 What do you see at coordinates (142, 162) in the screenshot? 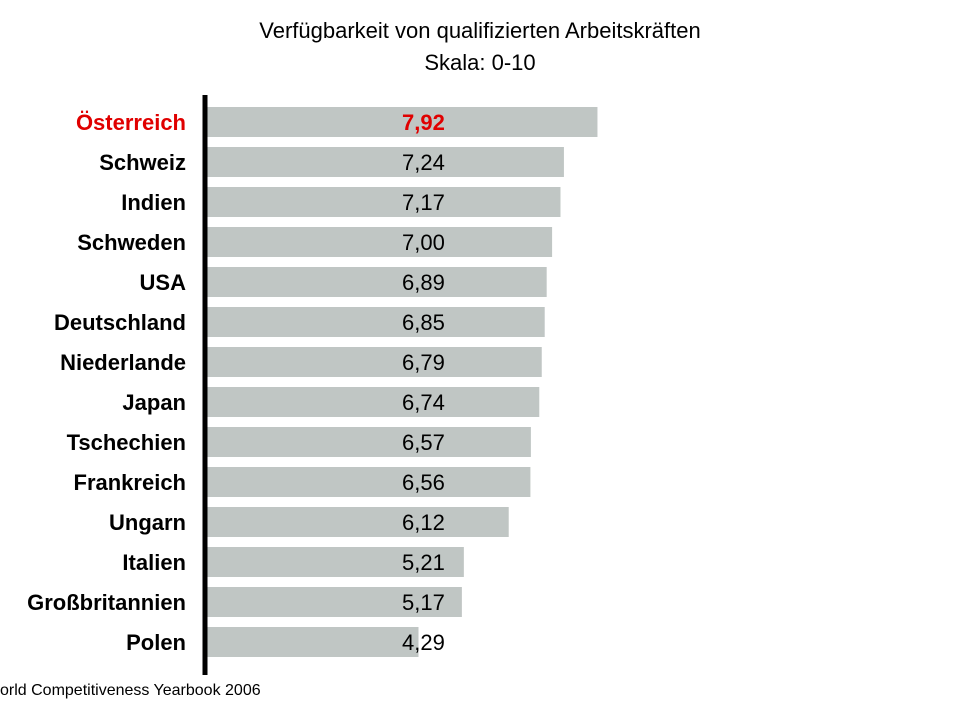
I see `category-label: Schweiz` at bounding box center [142, 162].